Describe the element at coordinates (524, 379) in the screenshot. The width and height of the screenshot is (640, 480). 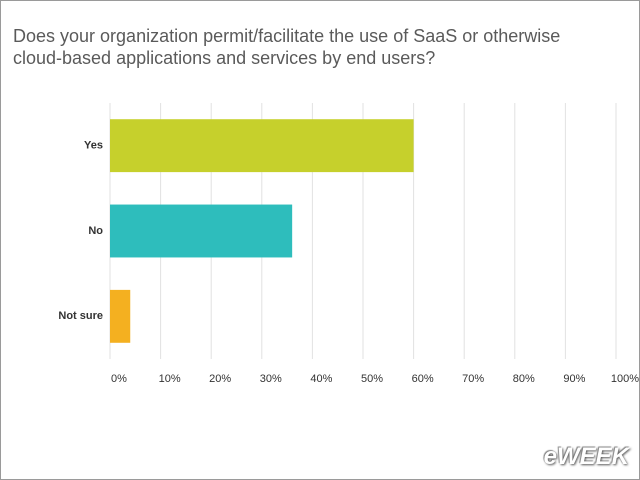
I see `x-tick-label: 80%` at that location.